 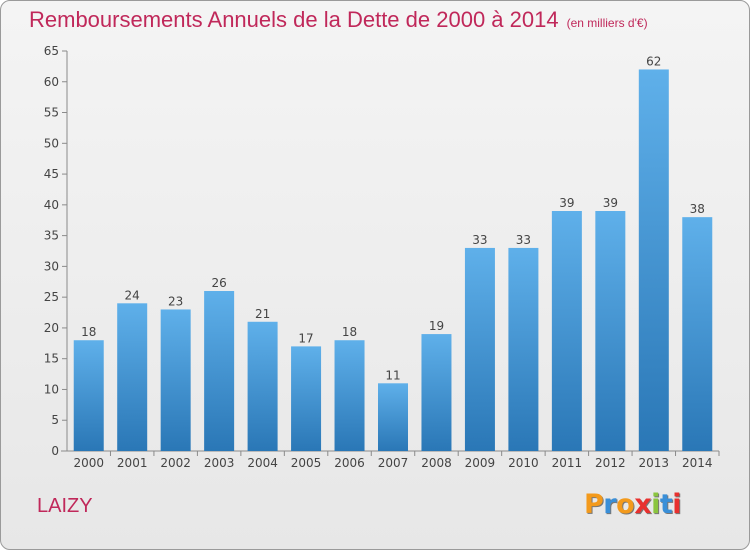 I want to click on x-tick-label: 2006, so click(x=349, y=463).